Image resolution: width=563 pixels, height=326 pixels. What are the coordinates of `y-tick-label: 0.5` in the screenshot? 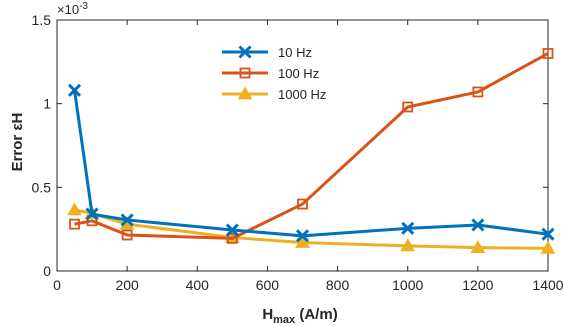 It's located at (42, 187).